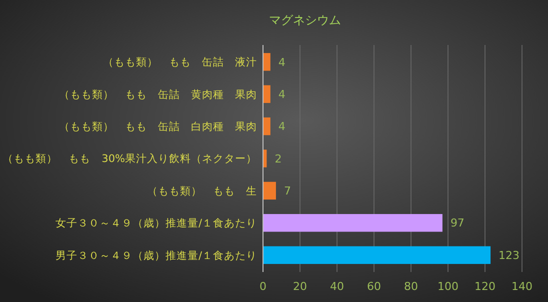  Describe the element at coordinates (156, 255) in the screenshot. I see `y-tick-label: 男子３０～４９（歳）推進量/１食あたり` at that location.